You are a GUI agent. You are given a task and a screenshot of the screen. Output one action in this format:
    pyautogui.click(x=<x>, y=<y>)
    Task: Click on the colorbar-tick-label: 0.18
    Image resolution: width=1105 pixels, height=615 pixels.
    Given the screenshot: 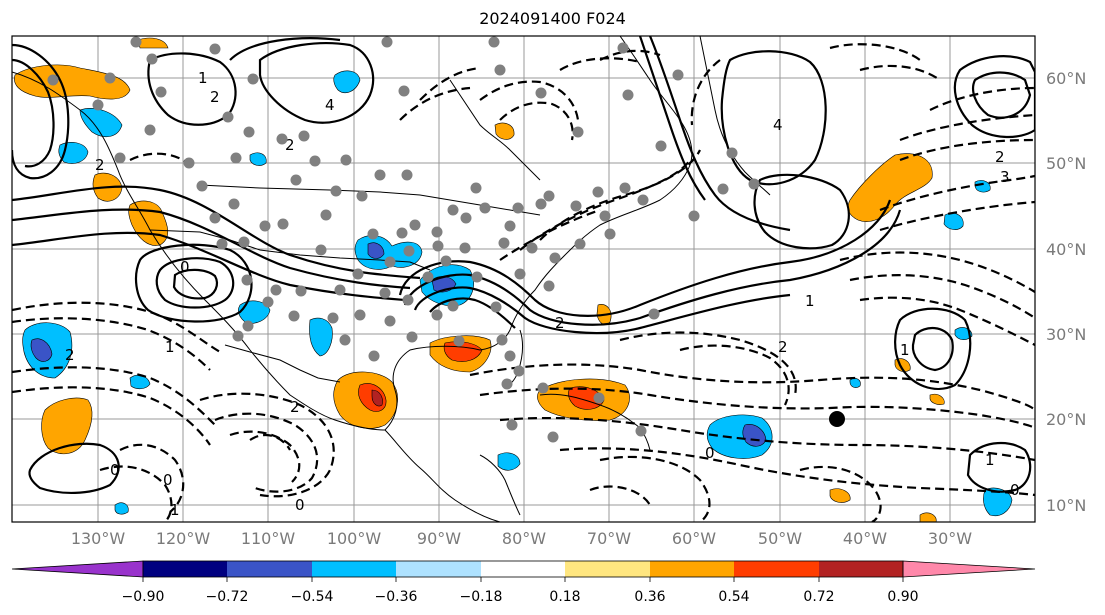 What is the action you would take?
    pyautogui.click(x=564, y=597)
    